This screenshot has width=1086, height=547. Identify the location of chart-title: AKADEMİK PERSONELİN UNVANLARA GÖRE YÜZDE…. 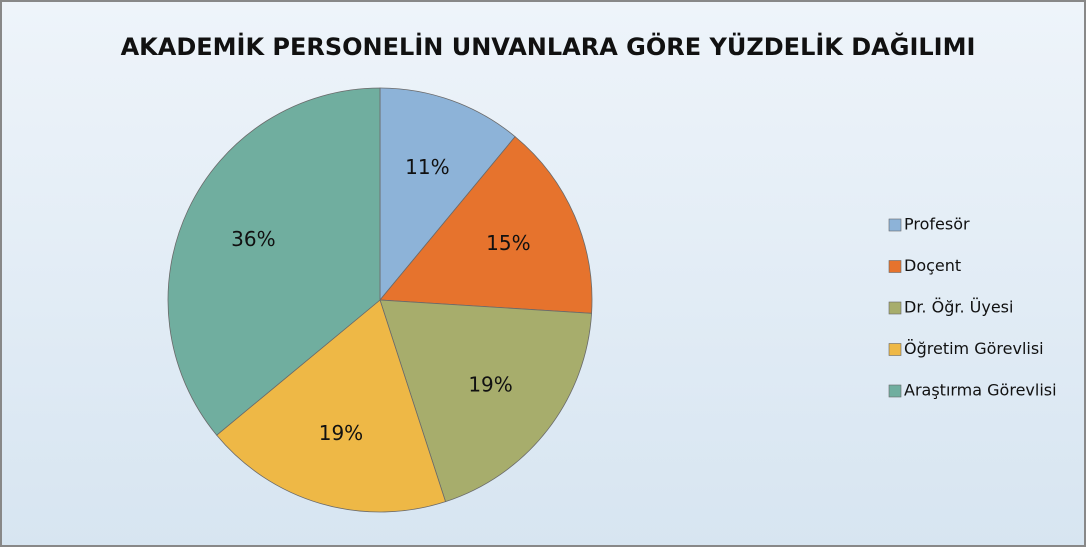
(548, 46).